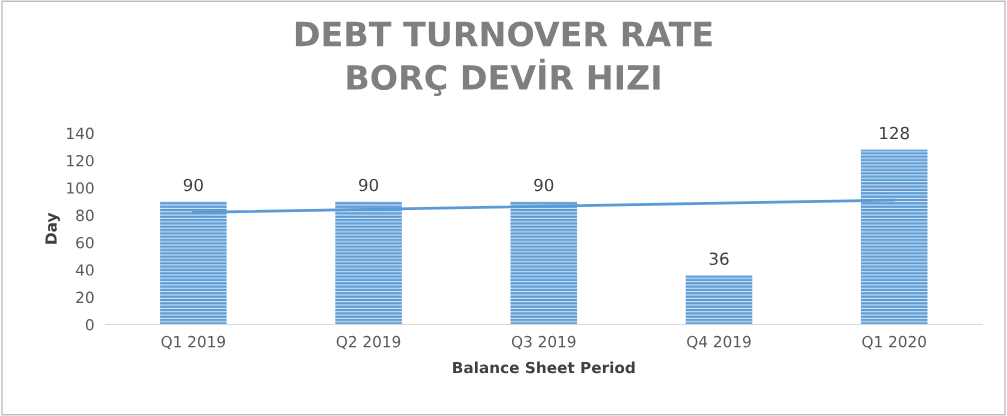 Image resolution: width=1007 pixels, height=416 pixels. What do you see at coordinates (80, 160) in the screenshot?
I see `y-tick-label: 120` at bounding box center [80, 160].